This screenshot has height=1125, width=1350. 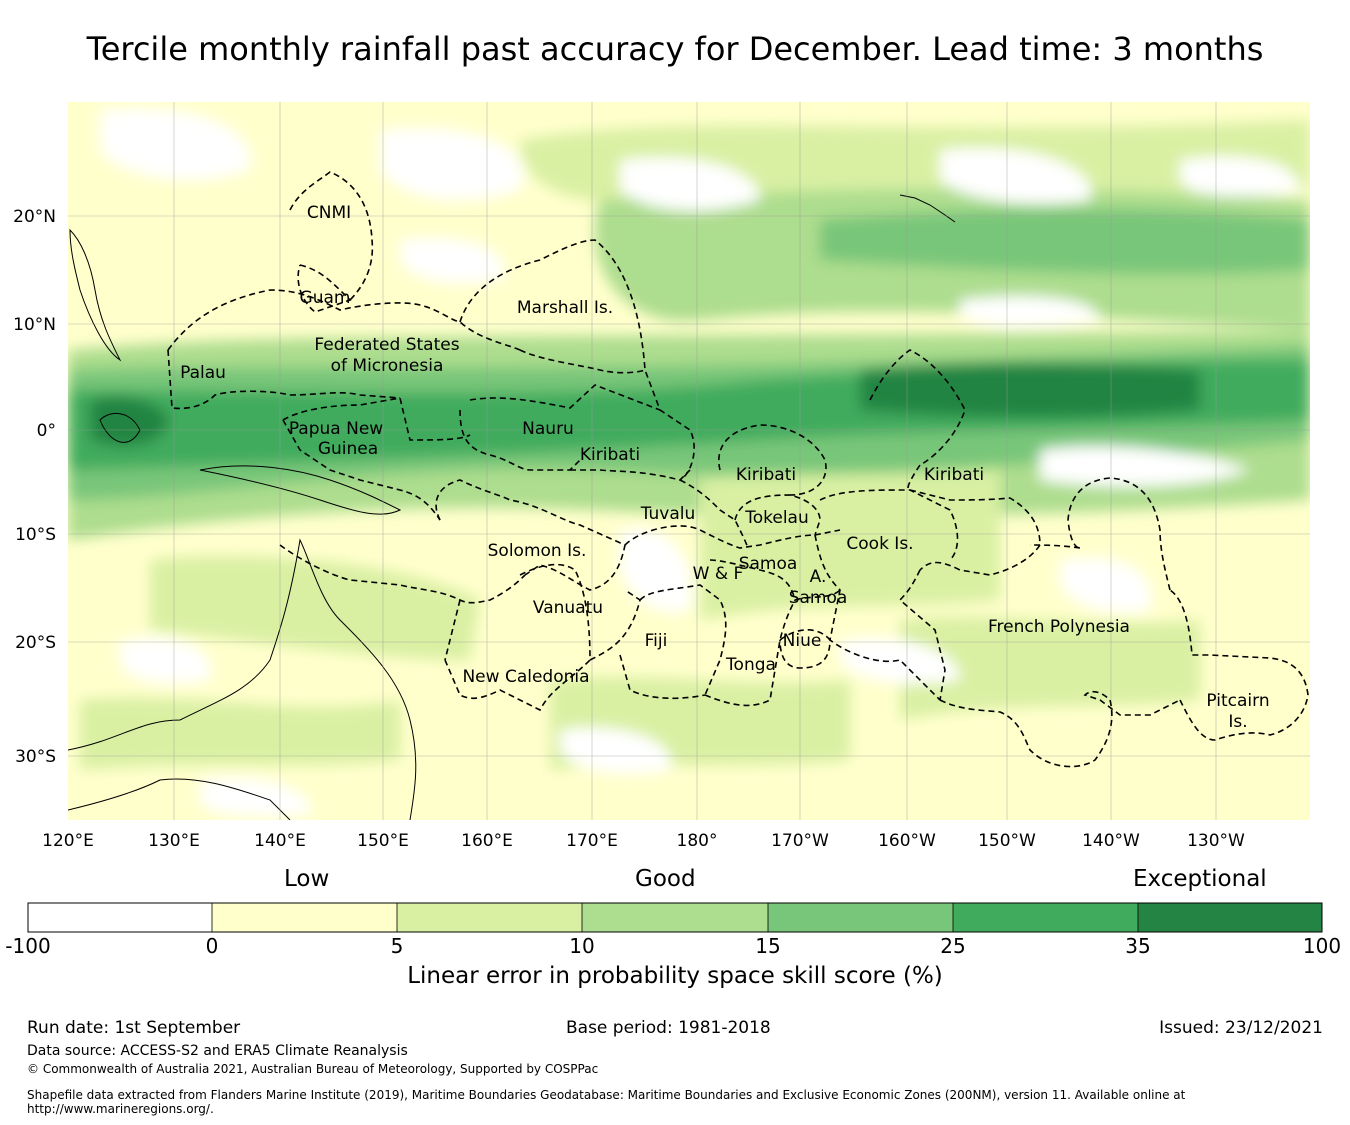 I want to click on category-low: Low, so click(x=307, y=879).